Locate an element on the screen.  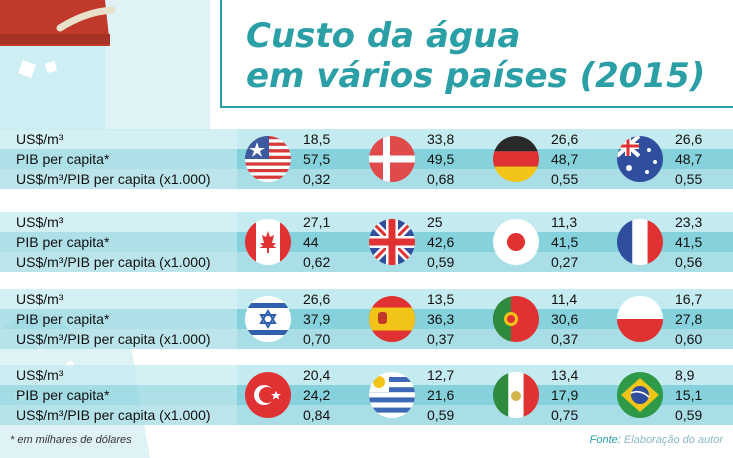
country-value: 15,1 is located at coordinates (689, 395).